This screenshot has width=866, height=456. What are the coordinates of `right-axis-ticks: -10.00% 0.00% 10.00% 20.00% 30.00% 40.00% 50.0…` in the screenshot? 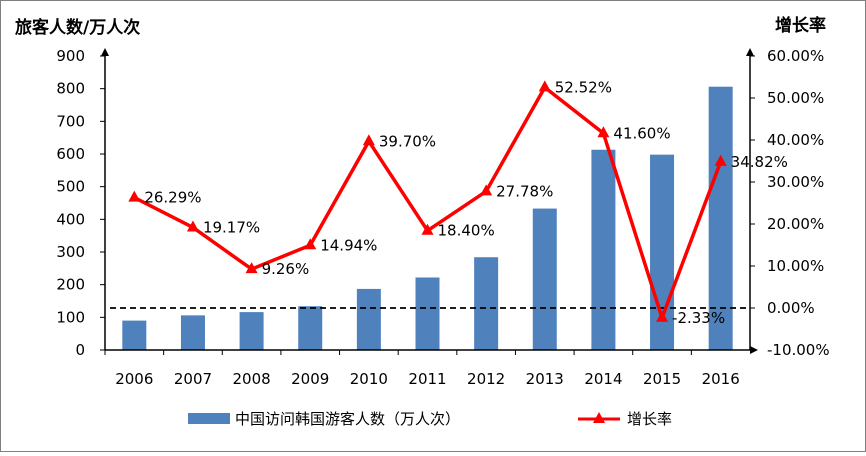 It's located at (790, 203).